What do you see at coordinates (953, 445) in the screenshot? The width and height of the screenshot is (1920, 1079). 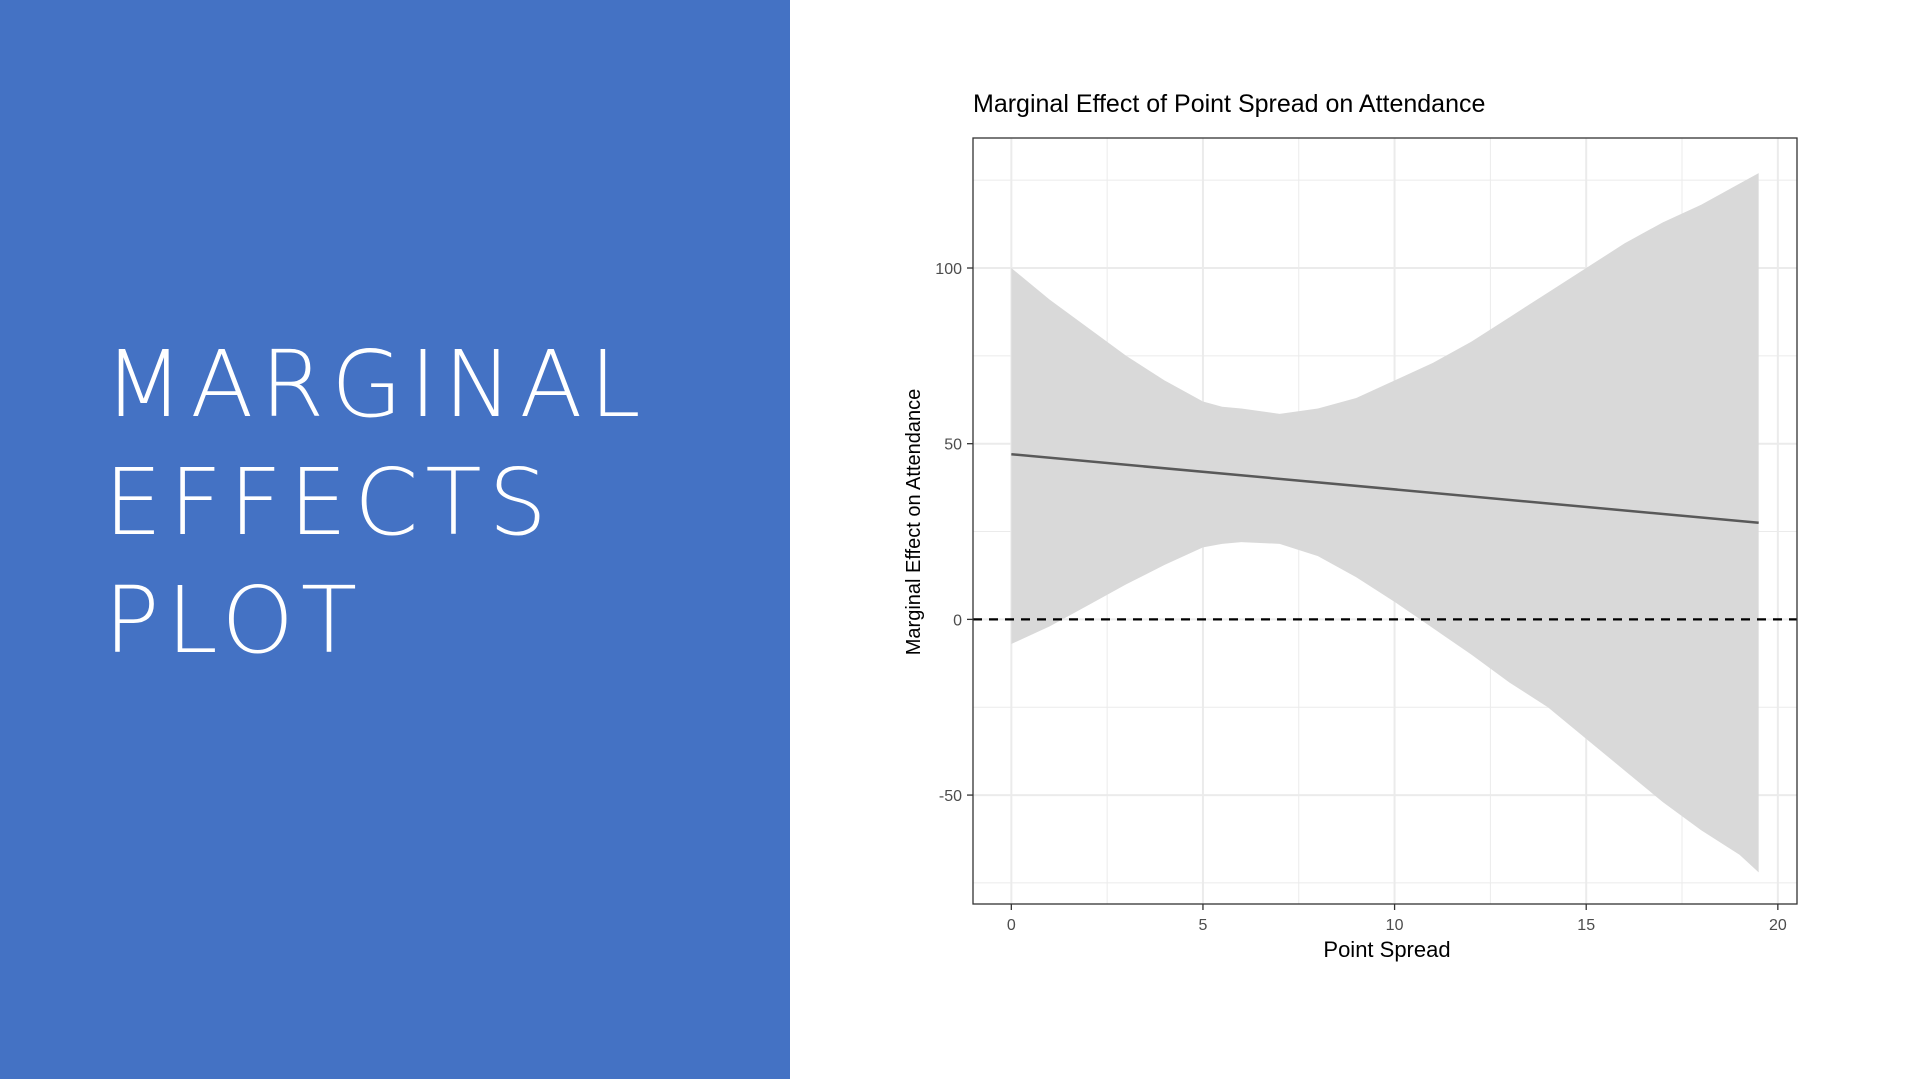 I see `y-tick-label: 50` at bounding box center [953, 445].